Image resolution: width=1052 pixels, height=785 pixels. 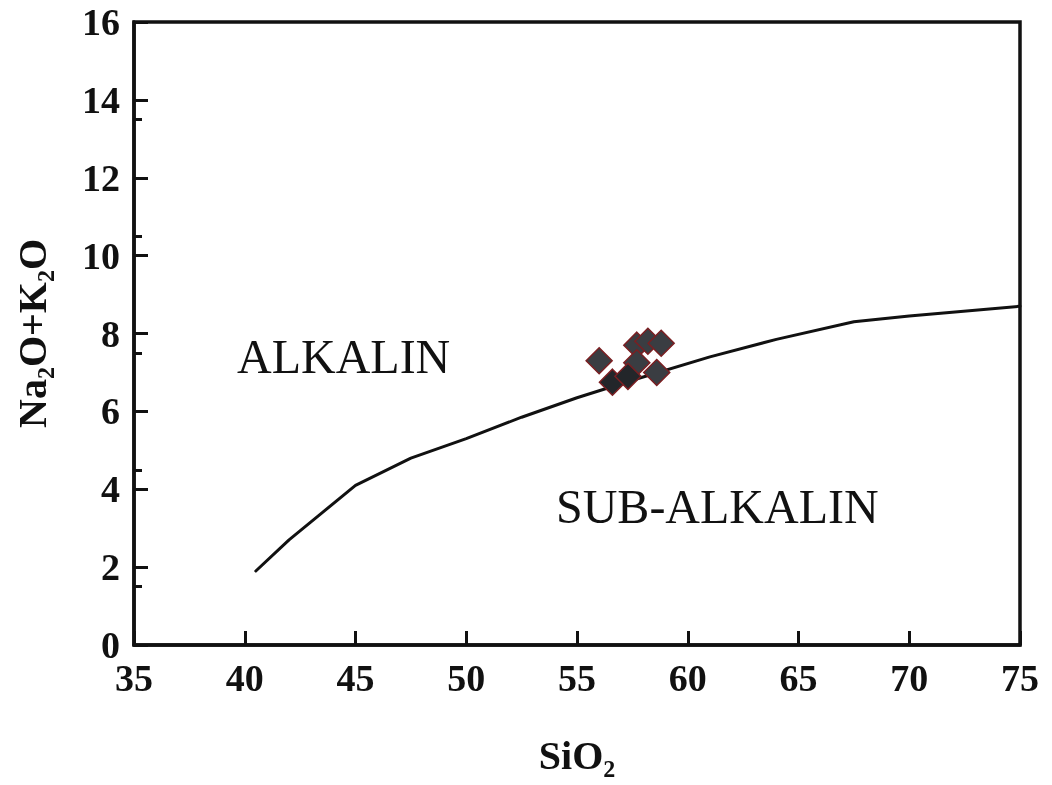 I want to click on annotation: ALKALIN, so click(x=344, y=356).